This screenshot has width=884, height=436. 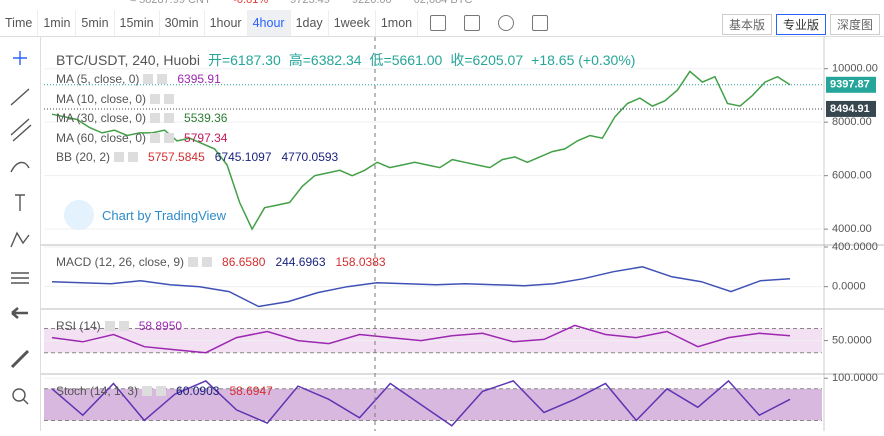 I want to click on indicator-value: 6745.1097, so click(x=243, y=157).